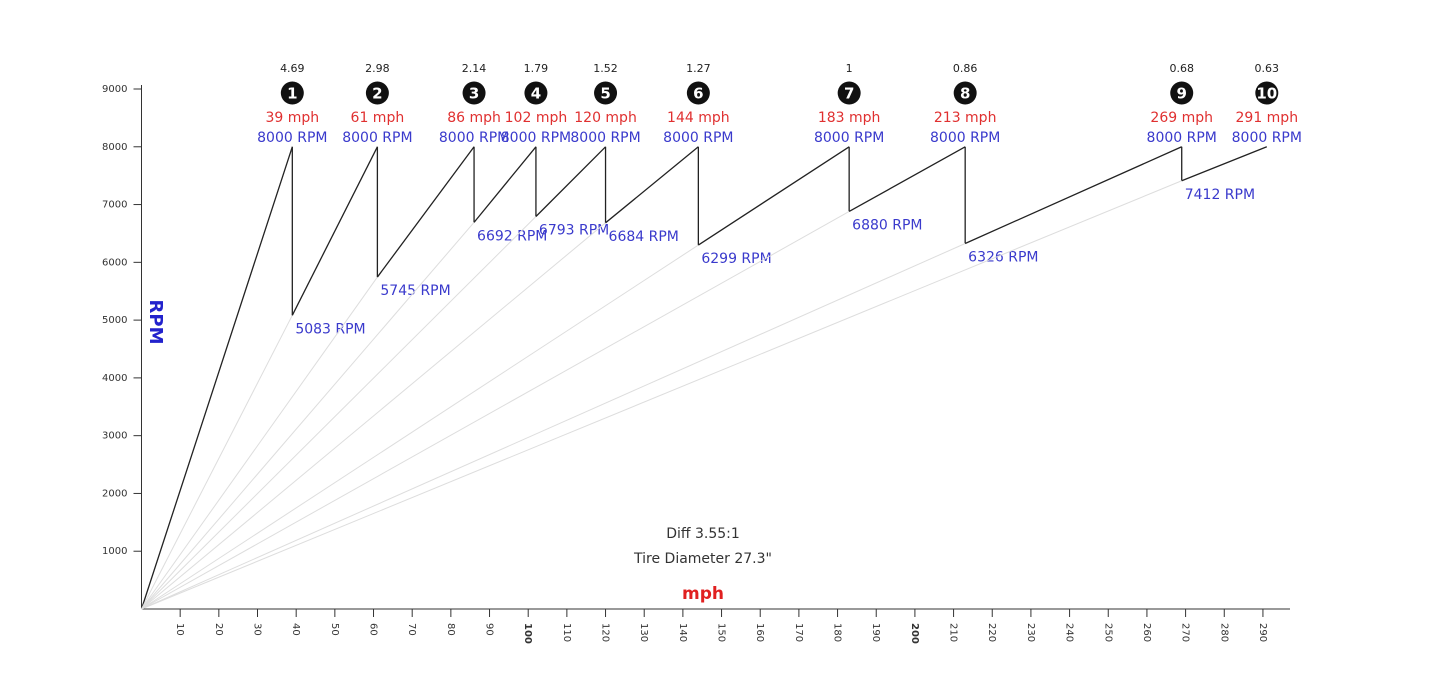 This screenshot has width=1446, height=692. What do you see at coordinates (605, 68) in the screenshot?
I see `gear-ratio: 1.52` at bounding box center [605, 68].